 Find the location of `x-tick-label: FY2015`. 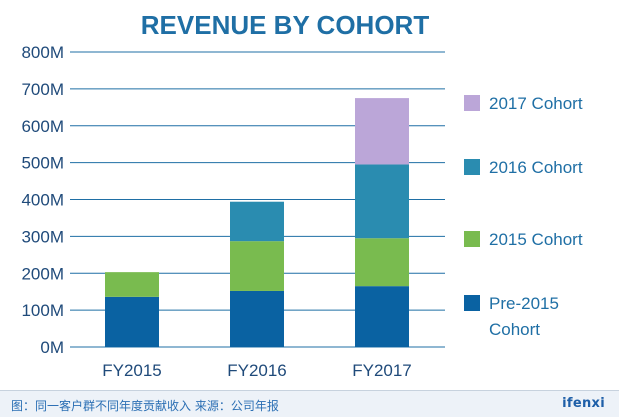

x-tick-label: FY2015 is located at coordinates (132, 370).